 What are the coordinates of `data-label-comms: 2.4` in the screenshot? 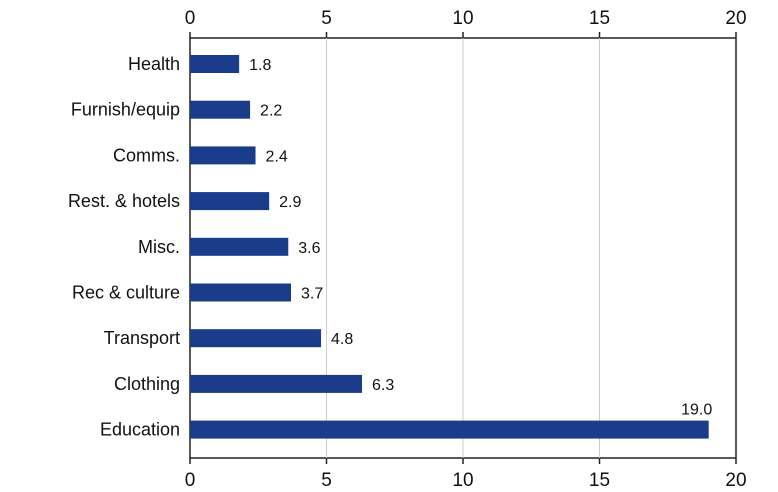 It's located at (277, 156).